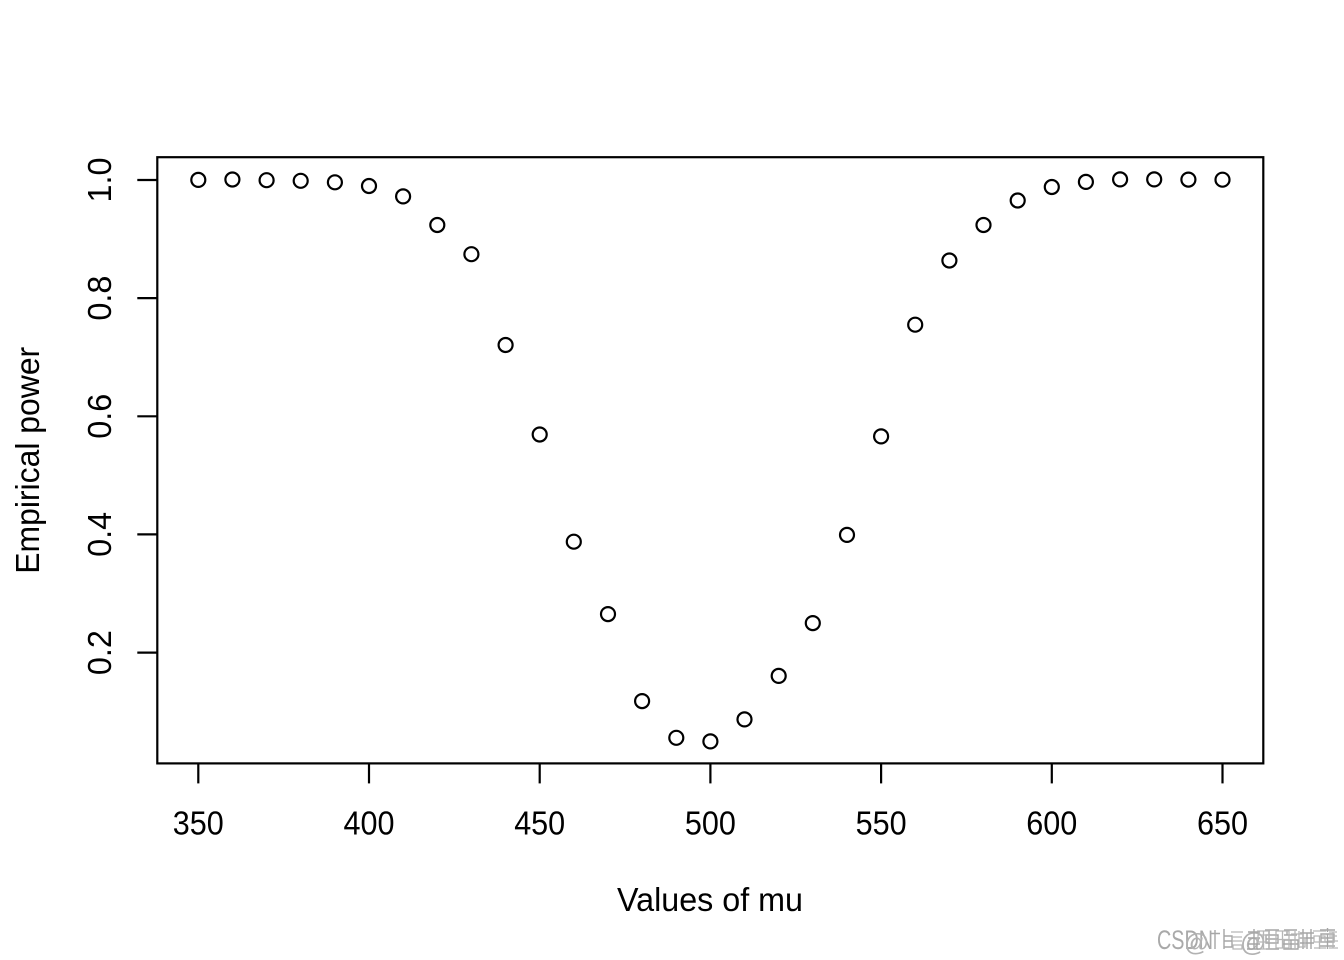  Describe the element at coordinates (99, 180) in the screenshot. I see `svg-text: 1.0` at that location.